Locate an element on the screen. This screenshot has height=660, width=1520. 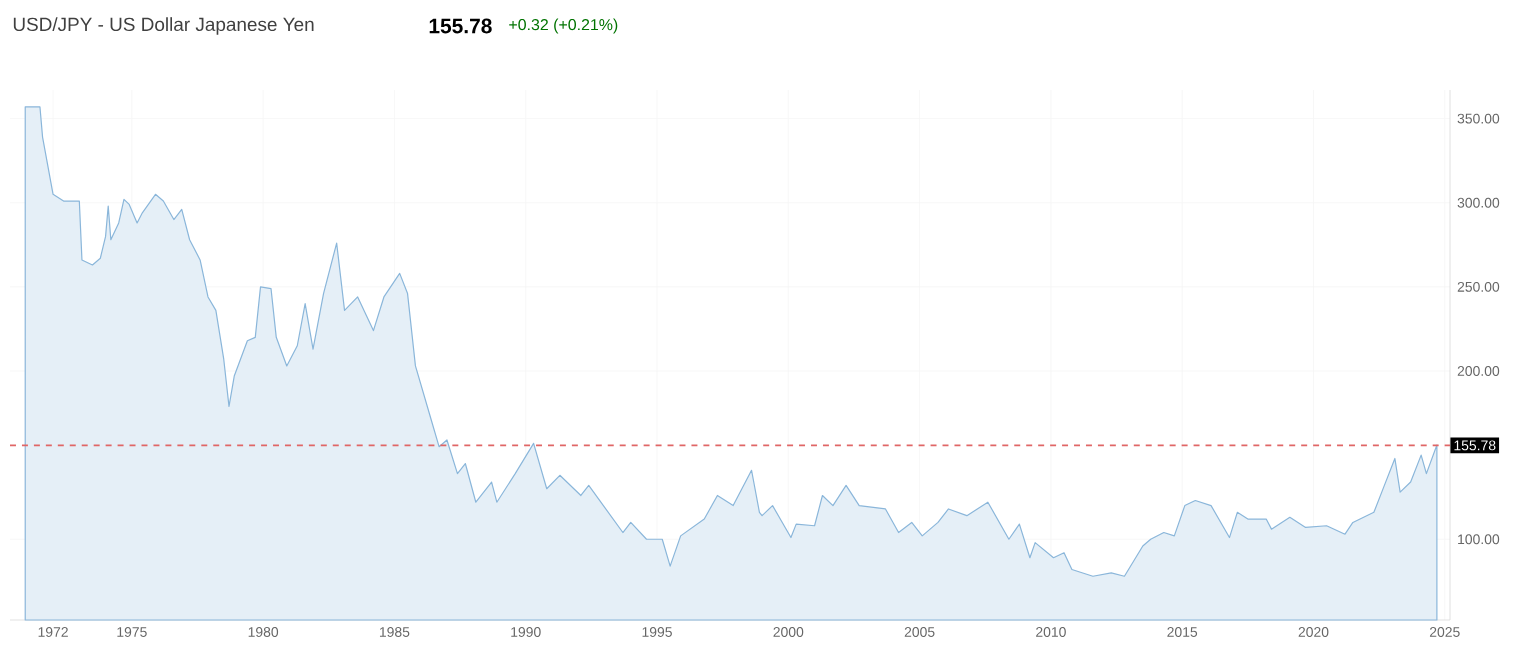
text: 155.78 is located at coordinates (460, 26).